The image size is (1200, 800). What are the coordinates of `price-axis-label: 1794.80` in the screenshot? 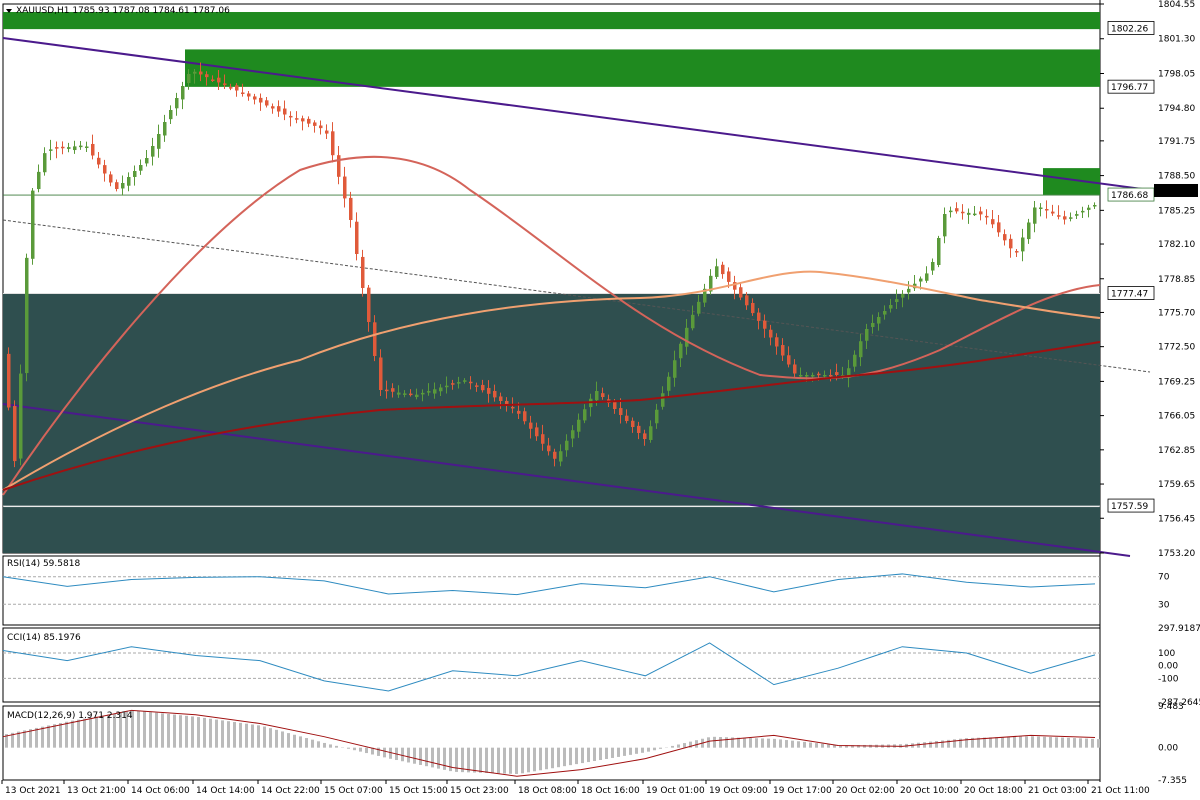 It's located at (1176, 109).